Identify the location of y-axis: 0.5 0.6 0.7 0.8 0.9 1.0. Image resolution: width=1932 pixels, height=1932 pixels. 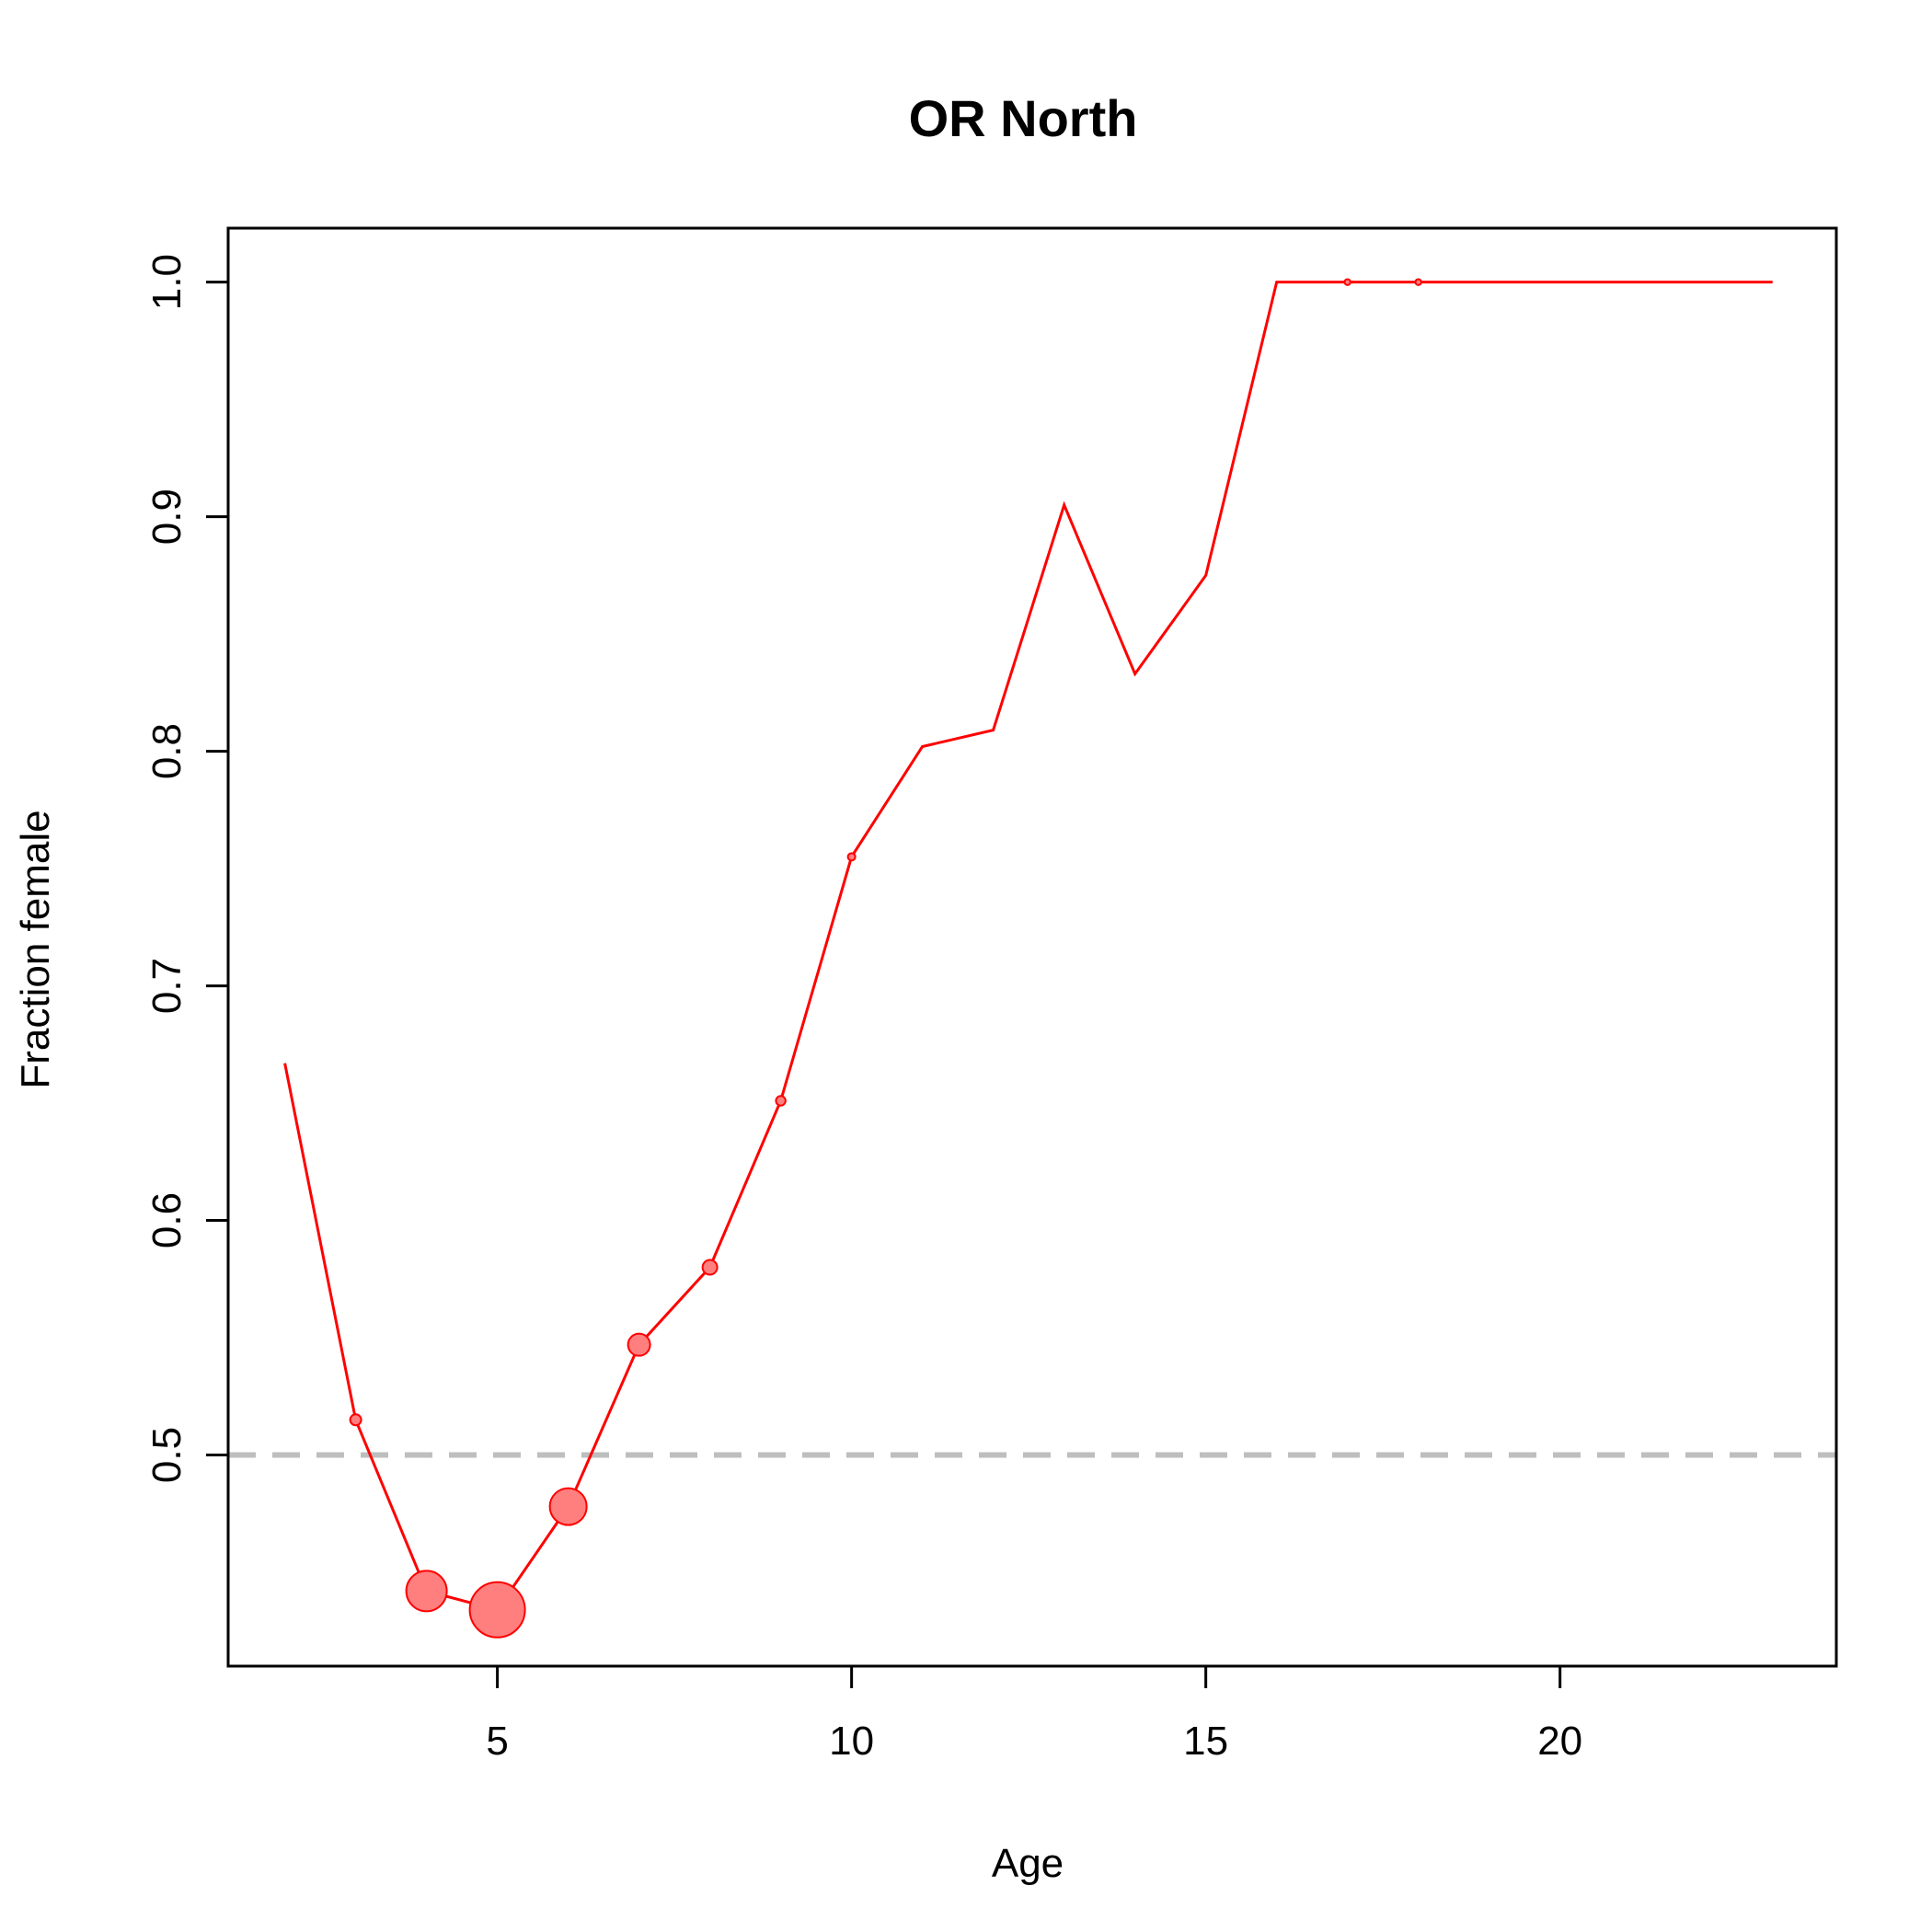
(187, 868).